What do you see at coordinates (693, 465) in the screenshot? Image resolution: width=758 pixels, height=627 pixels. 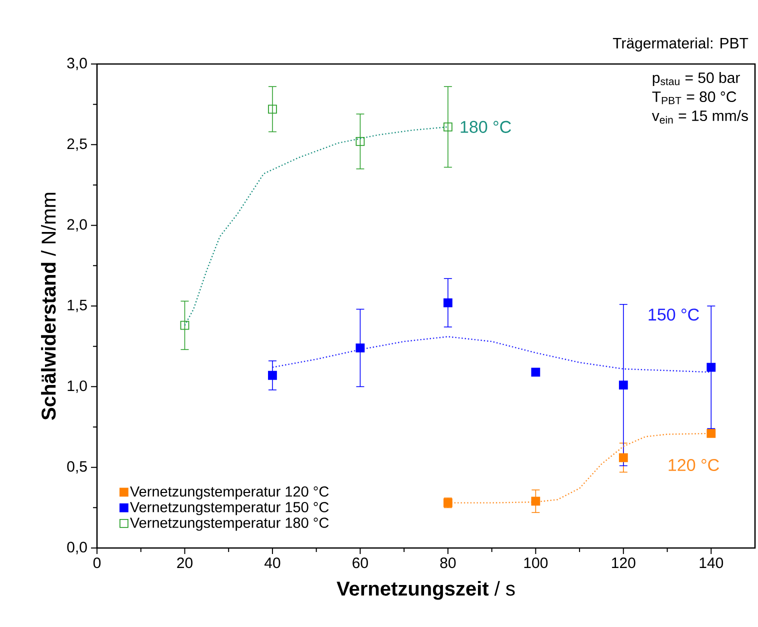 I see `series-label: 120 °C` at bounding box center [693, 465].